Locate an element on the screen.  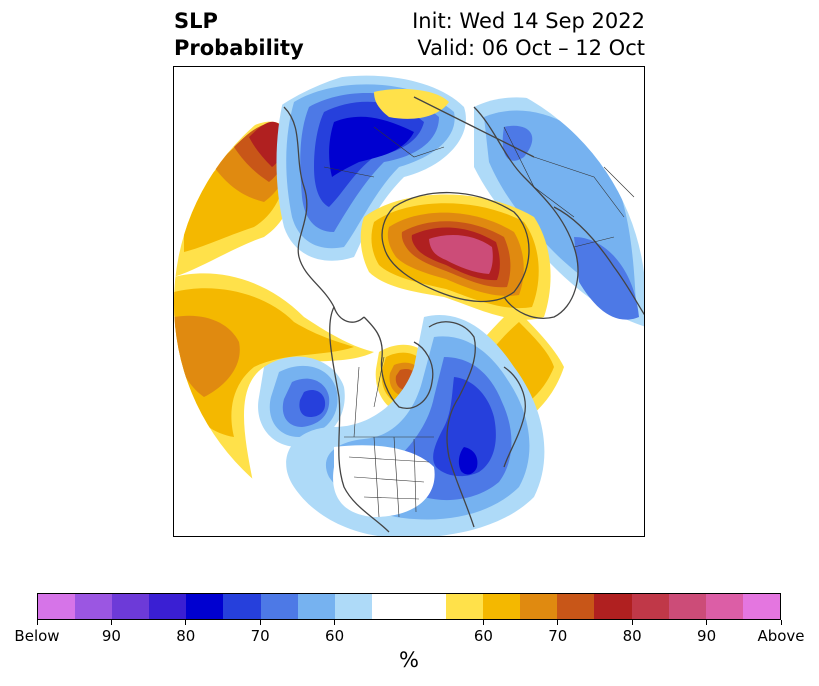
colorbar-tick-label: Above is located at coordinates (781, 636).